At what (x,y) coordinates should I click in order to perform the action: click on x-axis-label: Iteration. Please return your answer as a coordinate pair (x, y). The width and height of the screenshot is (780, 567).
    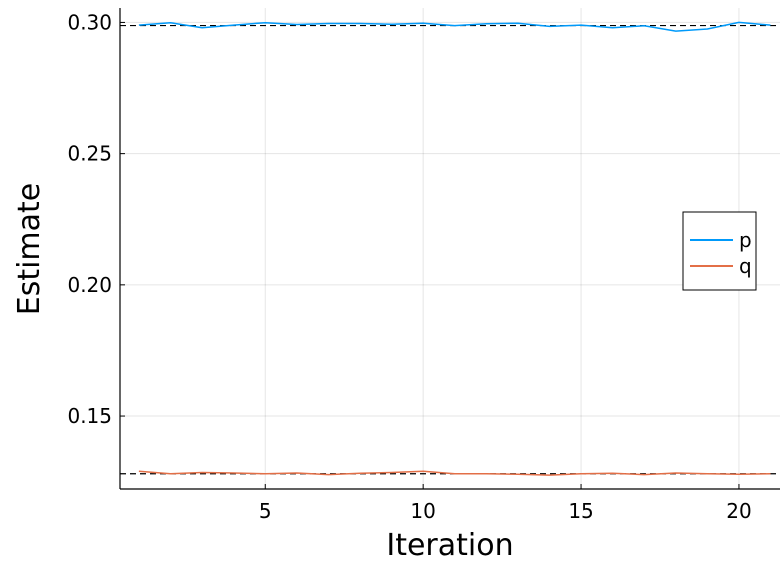
    Looking at the image, I should click on (449, 545).